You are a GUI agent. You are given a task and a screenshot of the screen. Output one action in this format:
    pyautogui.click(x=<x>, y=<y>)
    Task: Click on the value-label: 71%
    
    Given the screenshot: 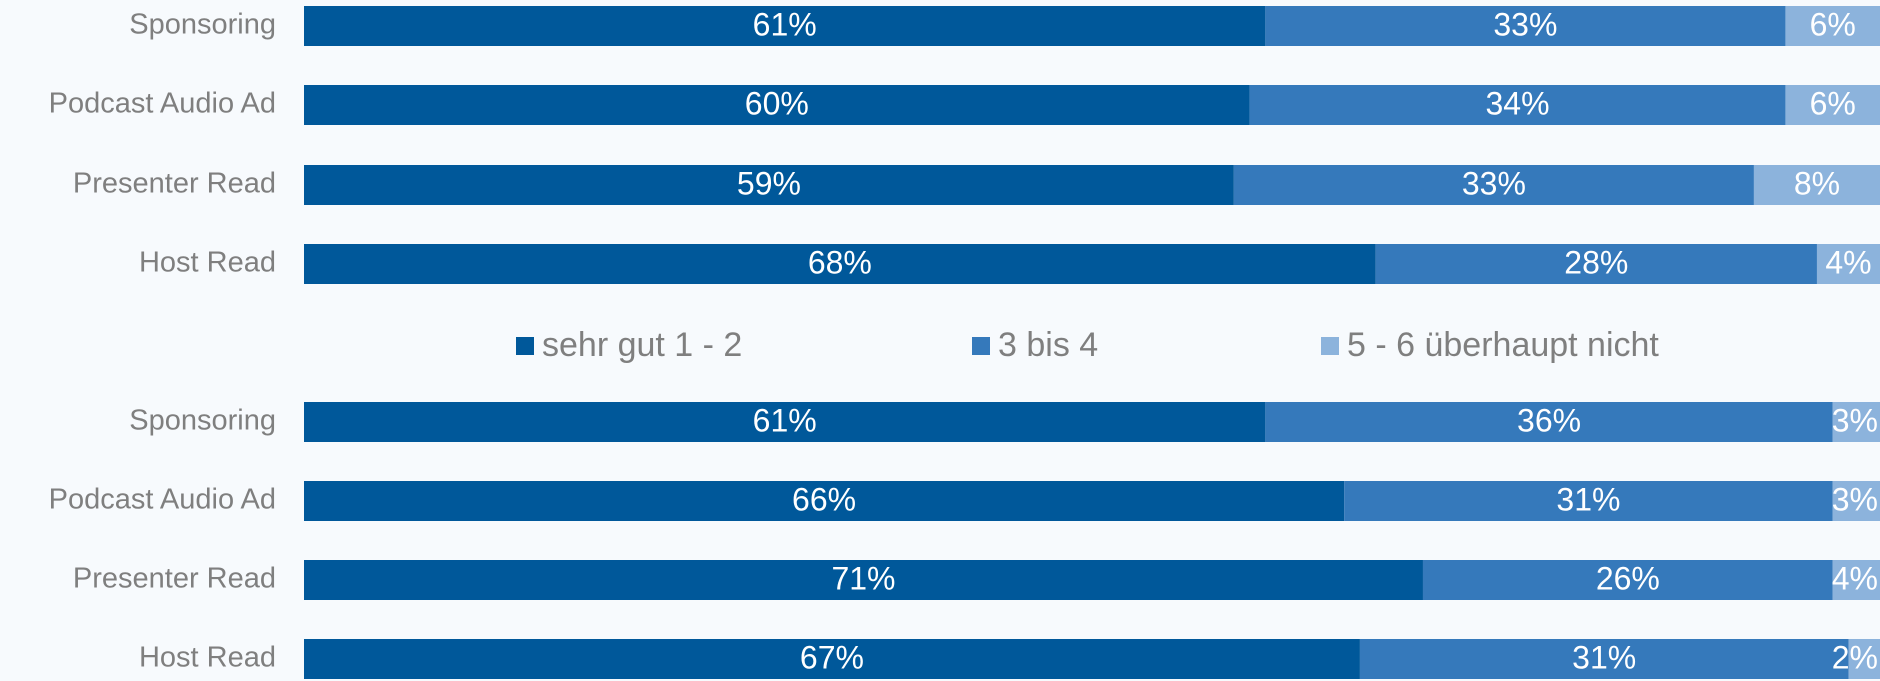 What is the action you would take?
    pyautogui.click(x=863, y=578)
    